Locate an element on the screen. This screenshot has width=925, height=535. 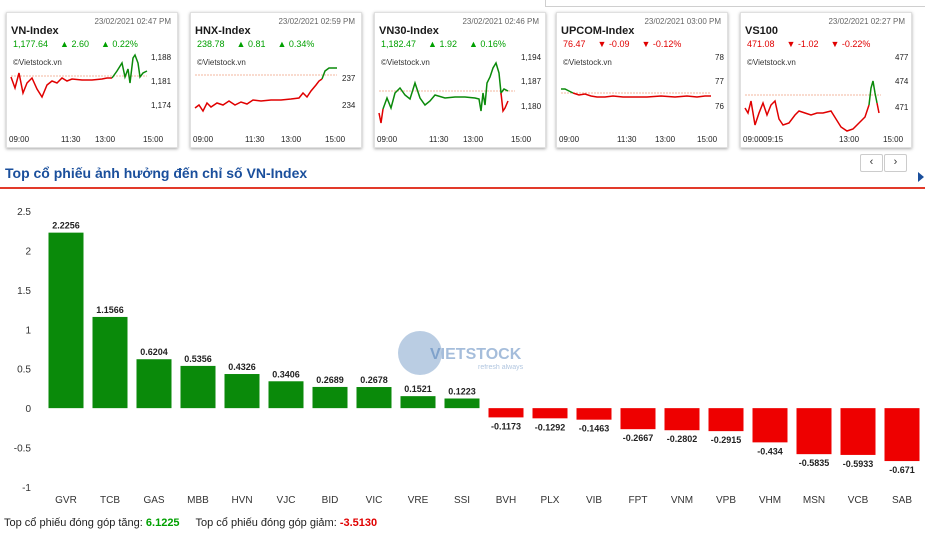
x-tick-label: GVR is located at coordinates (66, 500).